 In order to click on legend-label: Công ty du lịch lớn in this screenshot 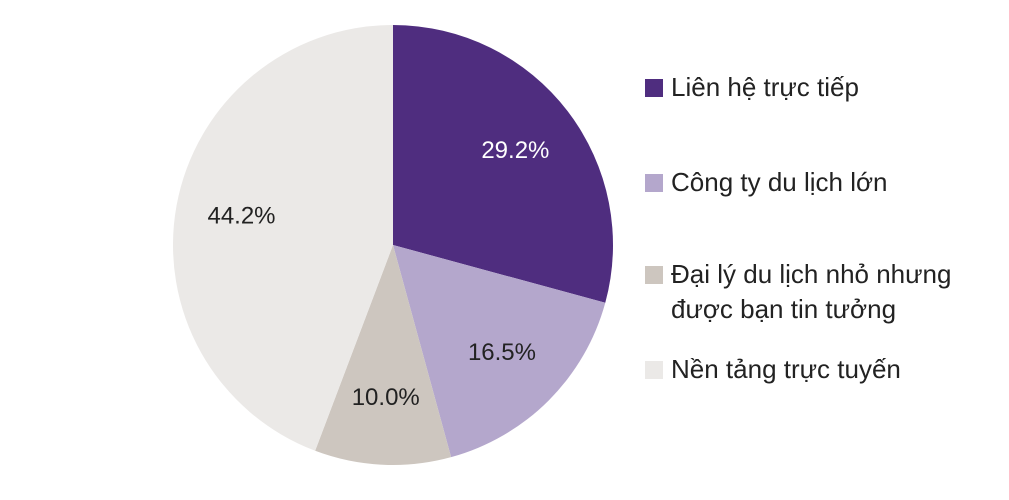, I will do `click(779, 182)`.